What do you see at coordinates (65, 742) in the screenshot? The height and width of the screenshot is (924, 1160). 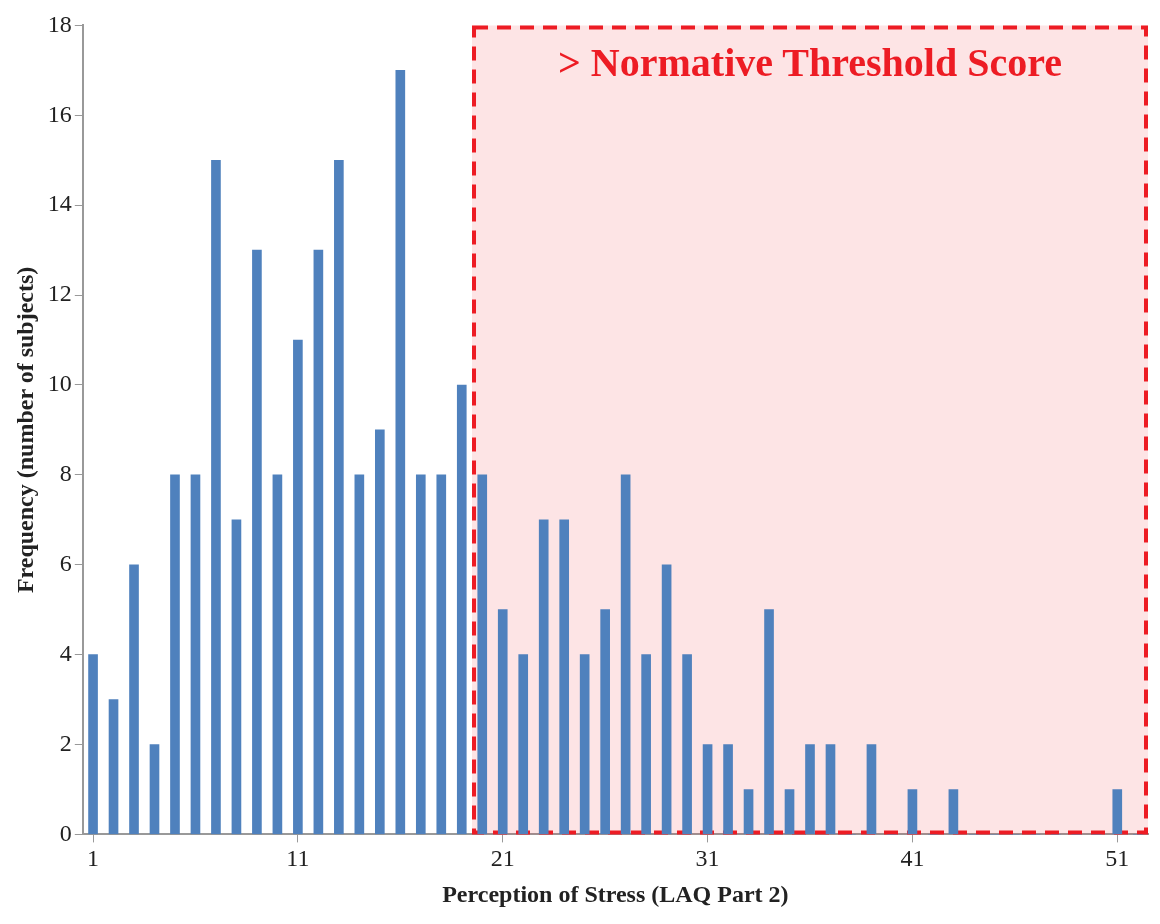 I see `y-tick-label: 2` at bounding box center [65, 742].